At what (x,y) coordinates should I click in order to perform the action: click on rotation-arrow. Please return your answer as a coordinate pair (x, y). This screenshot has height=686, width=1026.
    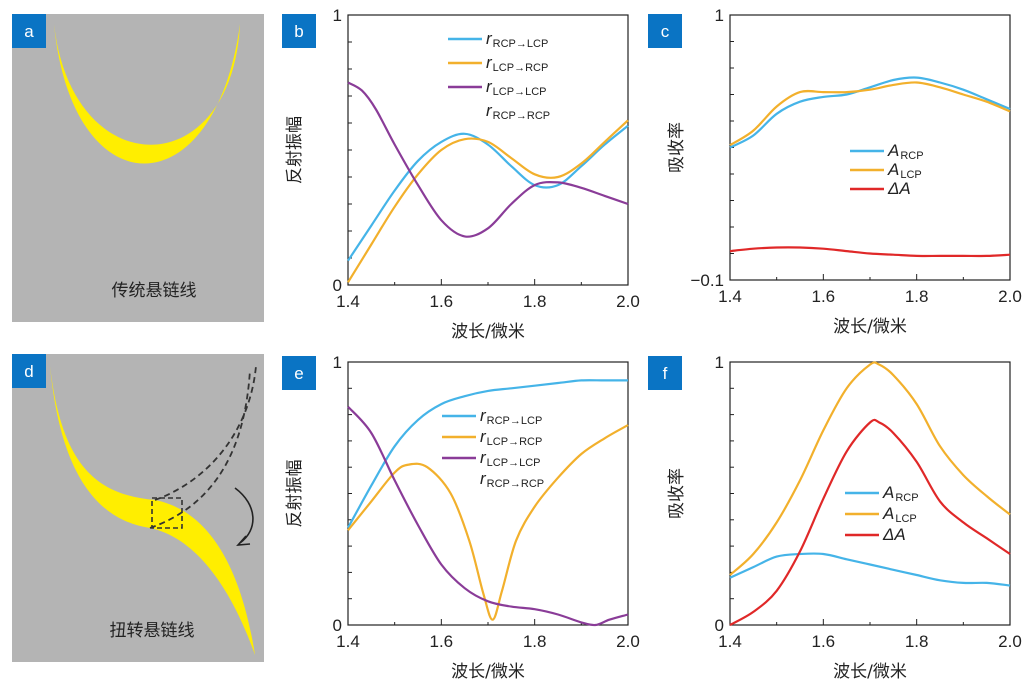
    Looking at the image, I should click on (244, 515).